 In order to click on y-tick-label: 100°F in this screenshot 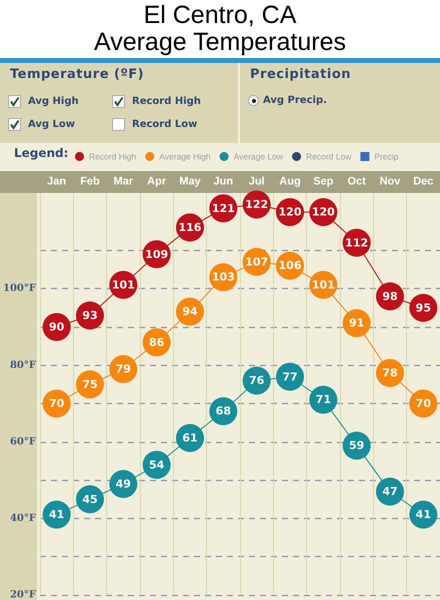, I will do `click(19, 288)`.